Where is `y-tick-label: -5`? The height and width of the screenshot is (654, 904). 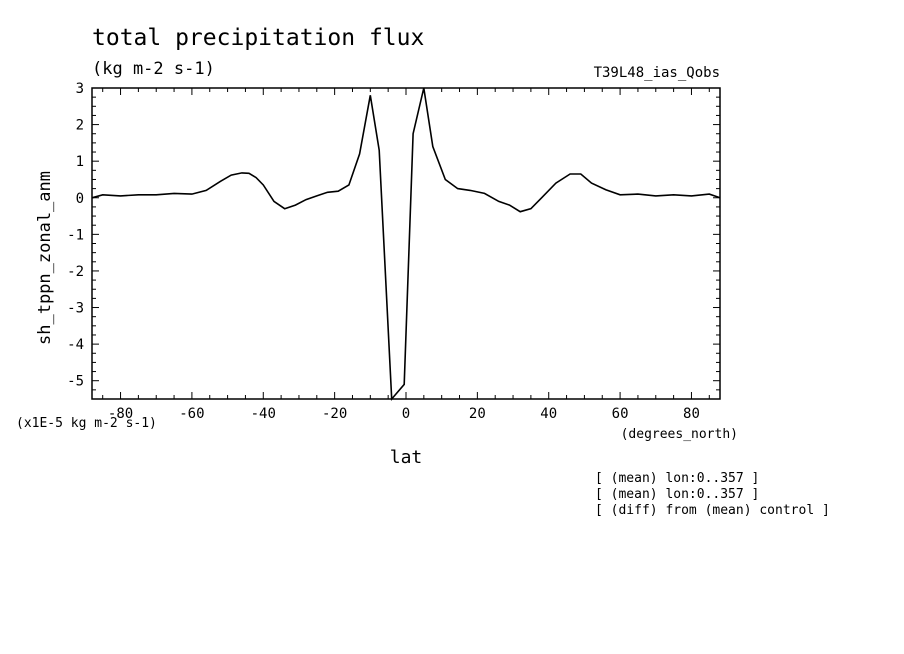 y-tick-label: -5 is located at coordinates (75, 382).